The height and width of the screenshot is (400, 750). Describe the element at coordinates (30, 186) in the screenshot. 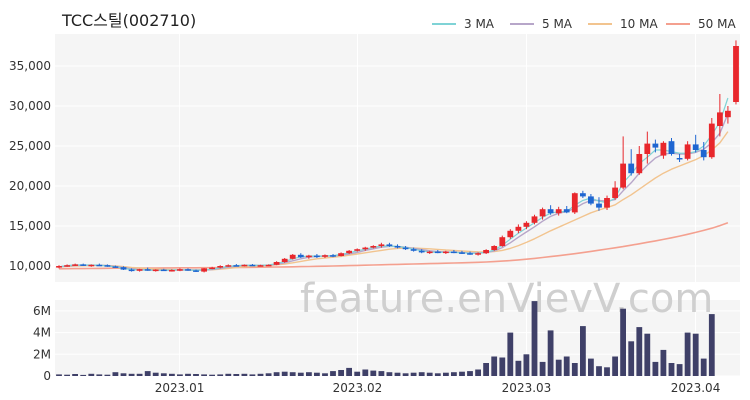

I see `price-tick-label: 20,000` at that location.